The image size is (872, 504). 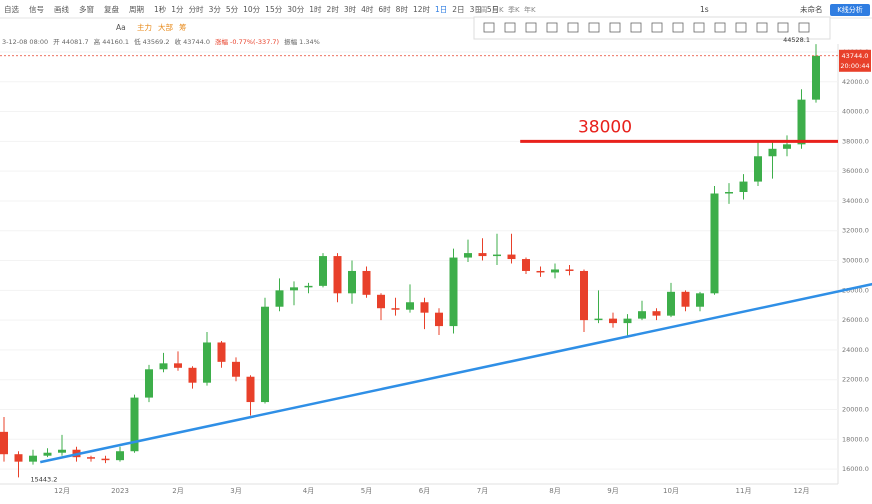 What do you see at coordinates (183, 27) in the screenshot?
I see `indicator-tool: 筹` at bounding box center [183, 27].